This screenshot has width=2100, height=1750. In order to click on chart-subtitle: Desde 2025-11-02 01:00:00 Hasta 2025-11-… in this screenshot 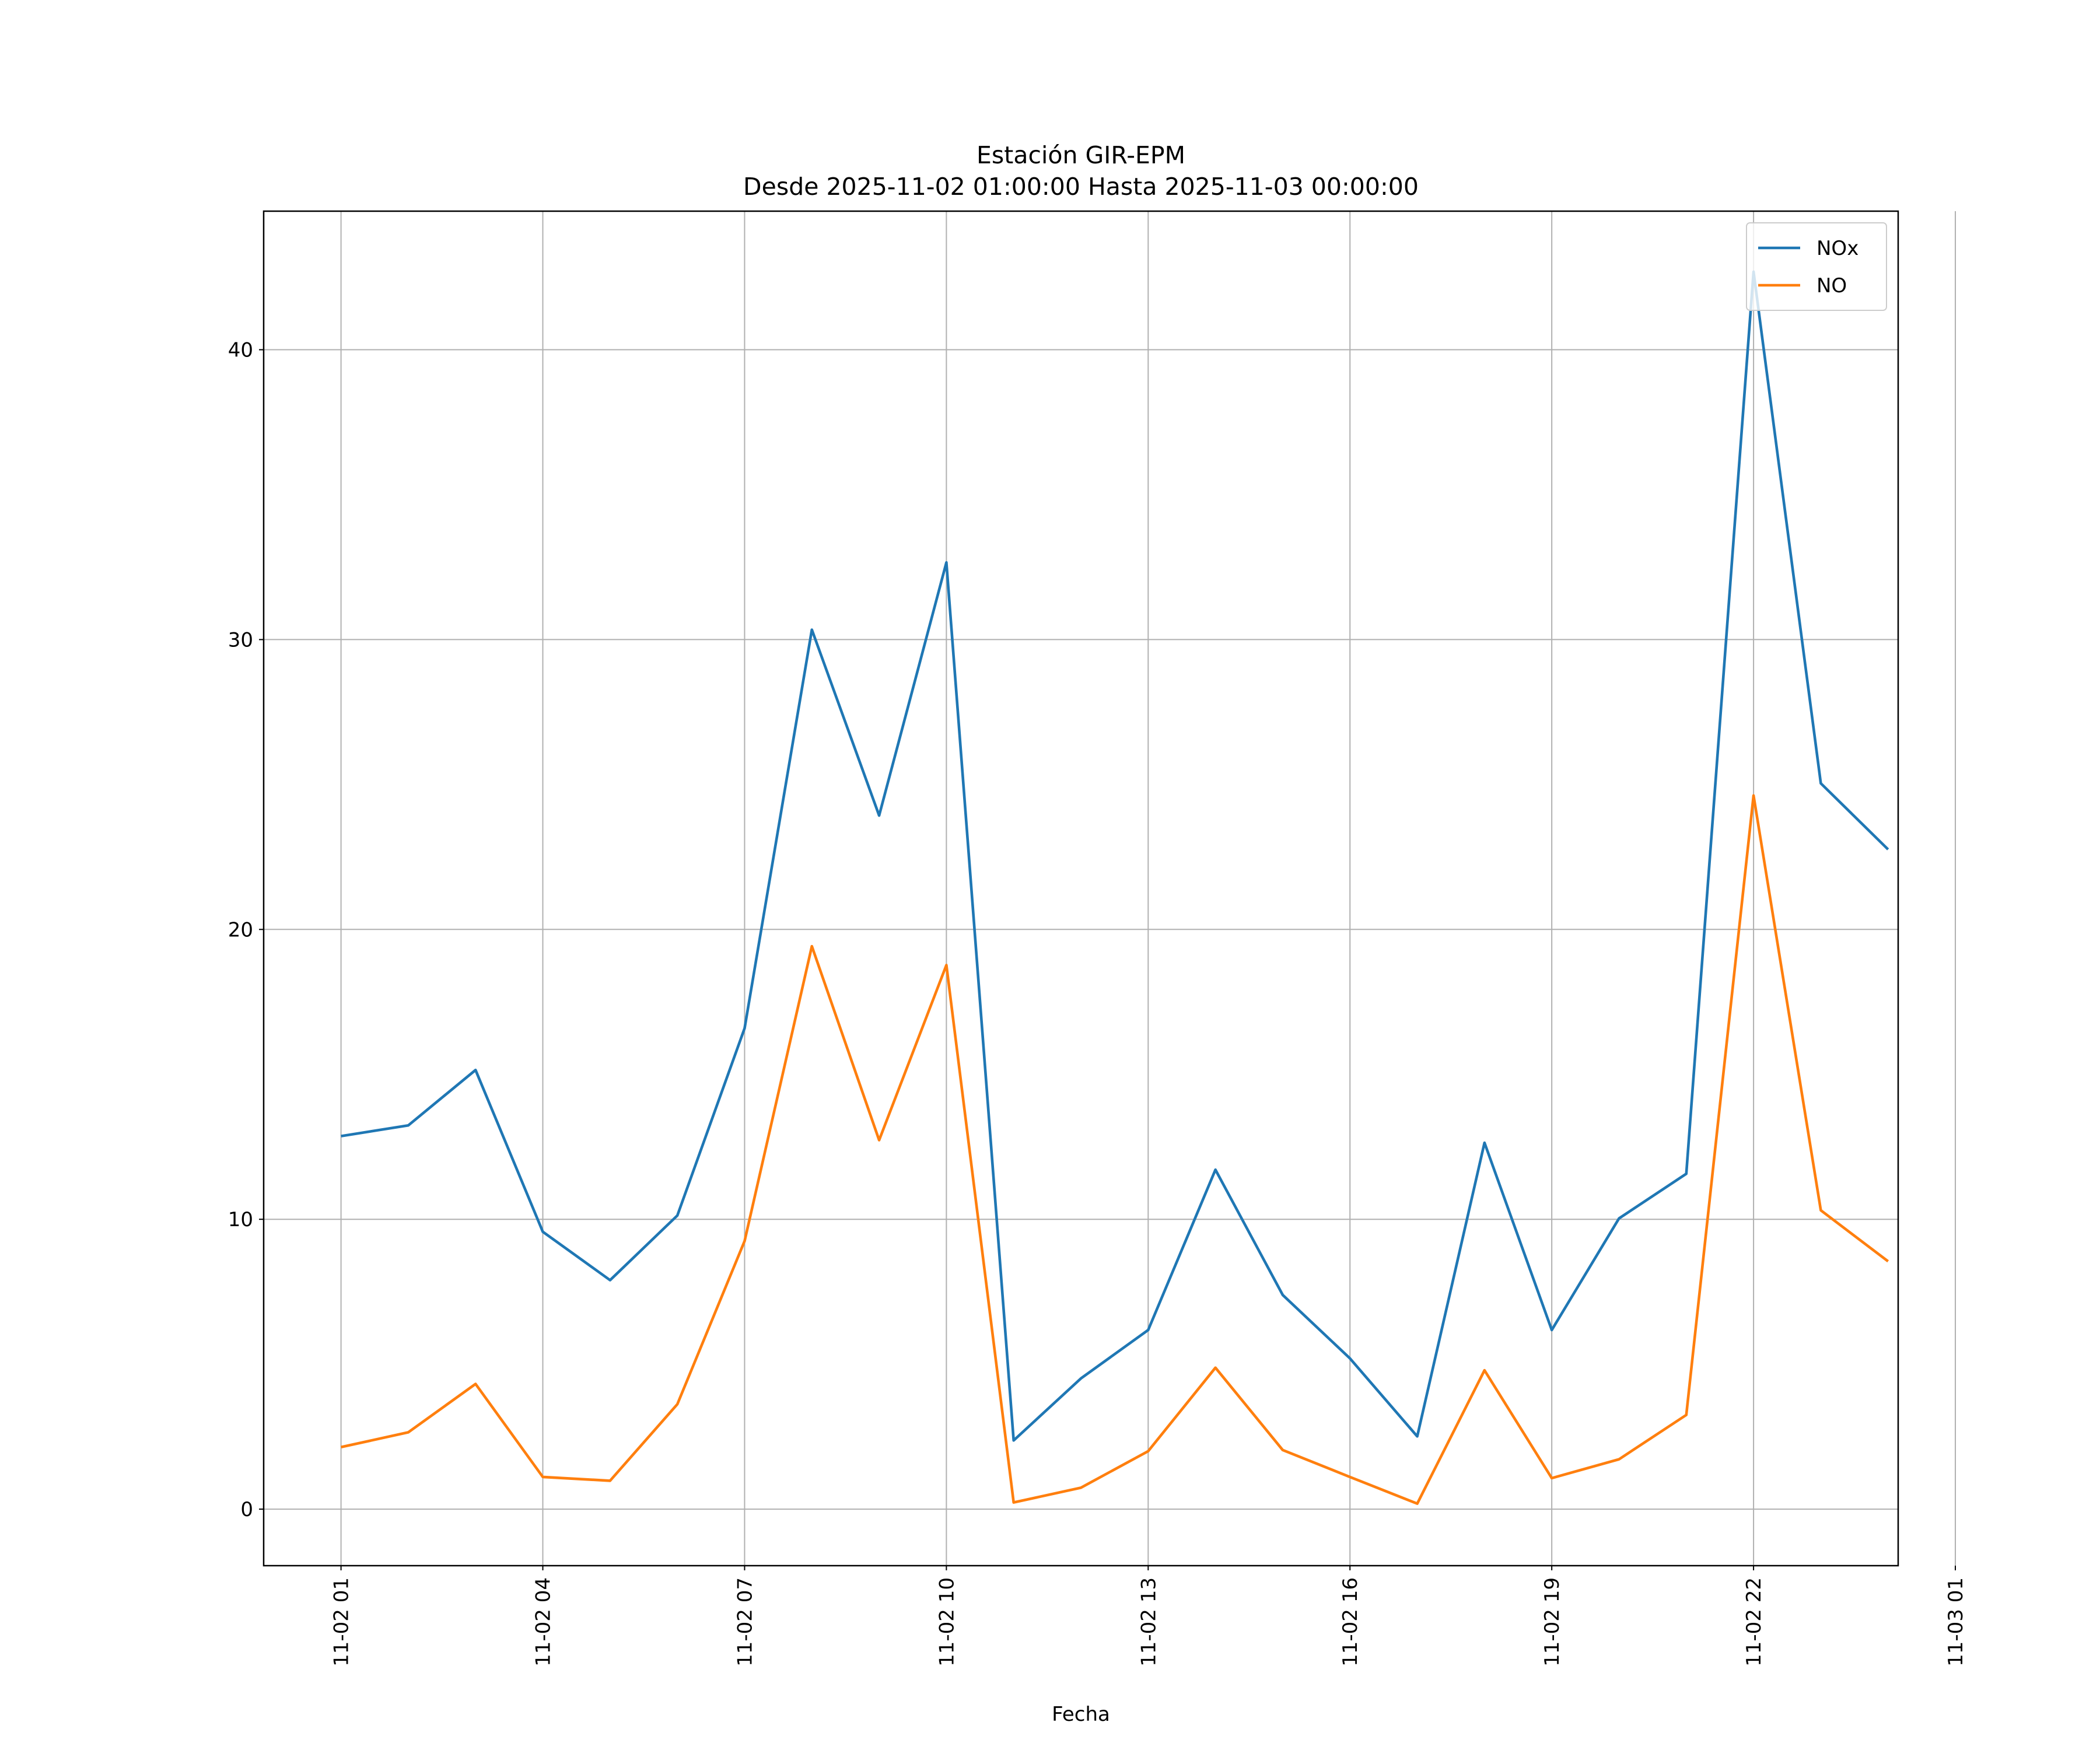, I will do `click(1081, 187)`.